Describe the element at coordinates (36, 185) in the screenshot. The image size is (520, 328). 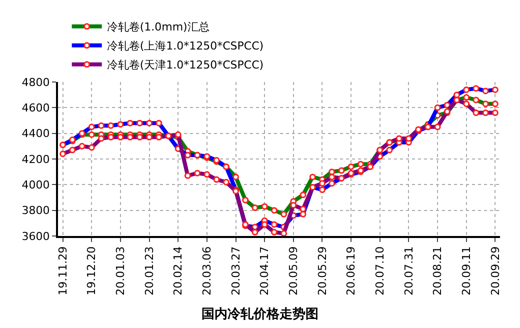
I see `y-tick-label: 4000` at that location.